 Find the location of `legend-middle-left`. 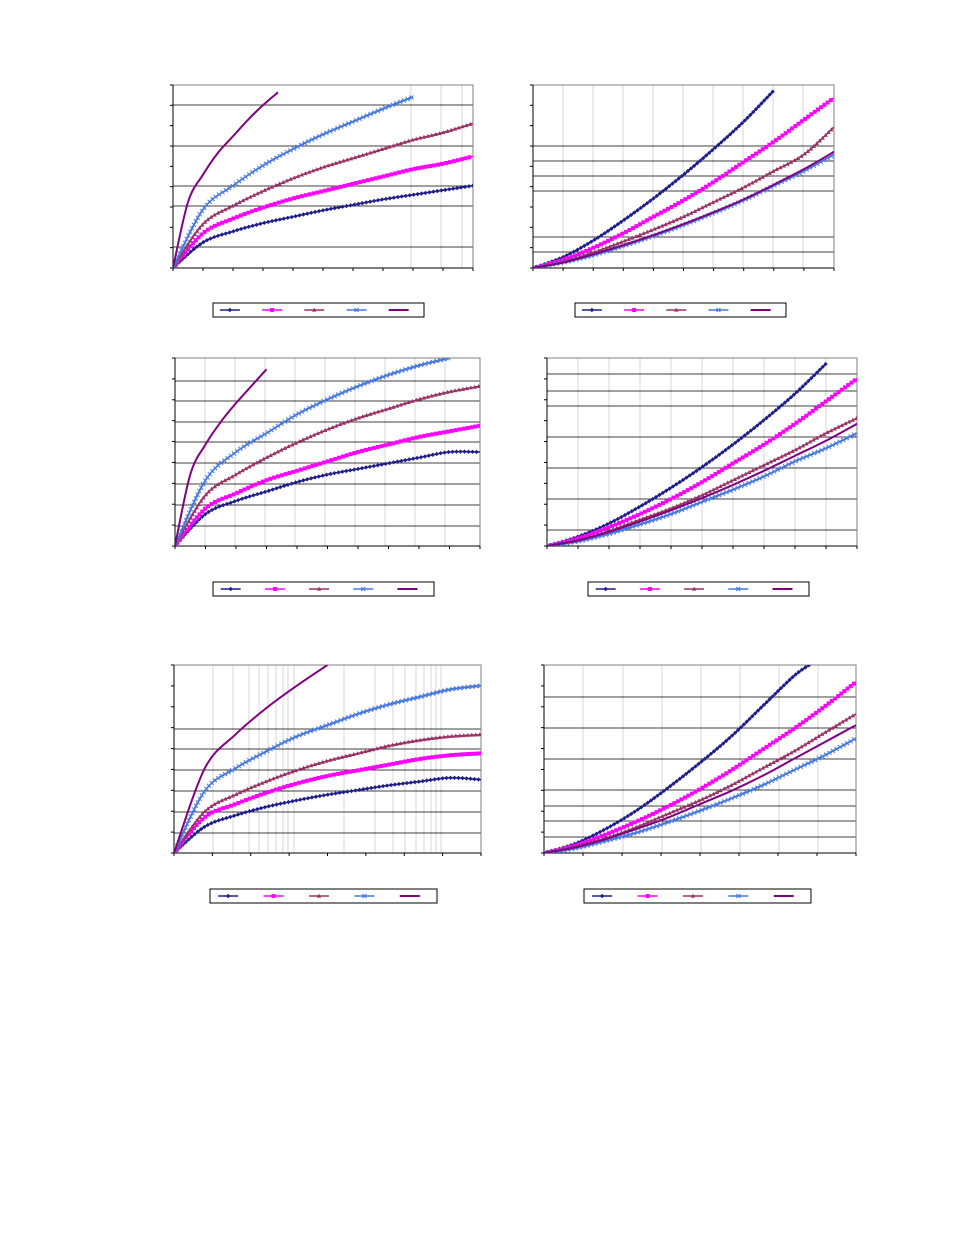

legend-middle-left is located at coordinates (323, 589).